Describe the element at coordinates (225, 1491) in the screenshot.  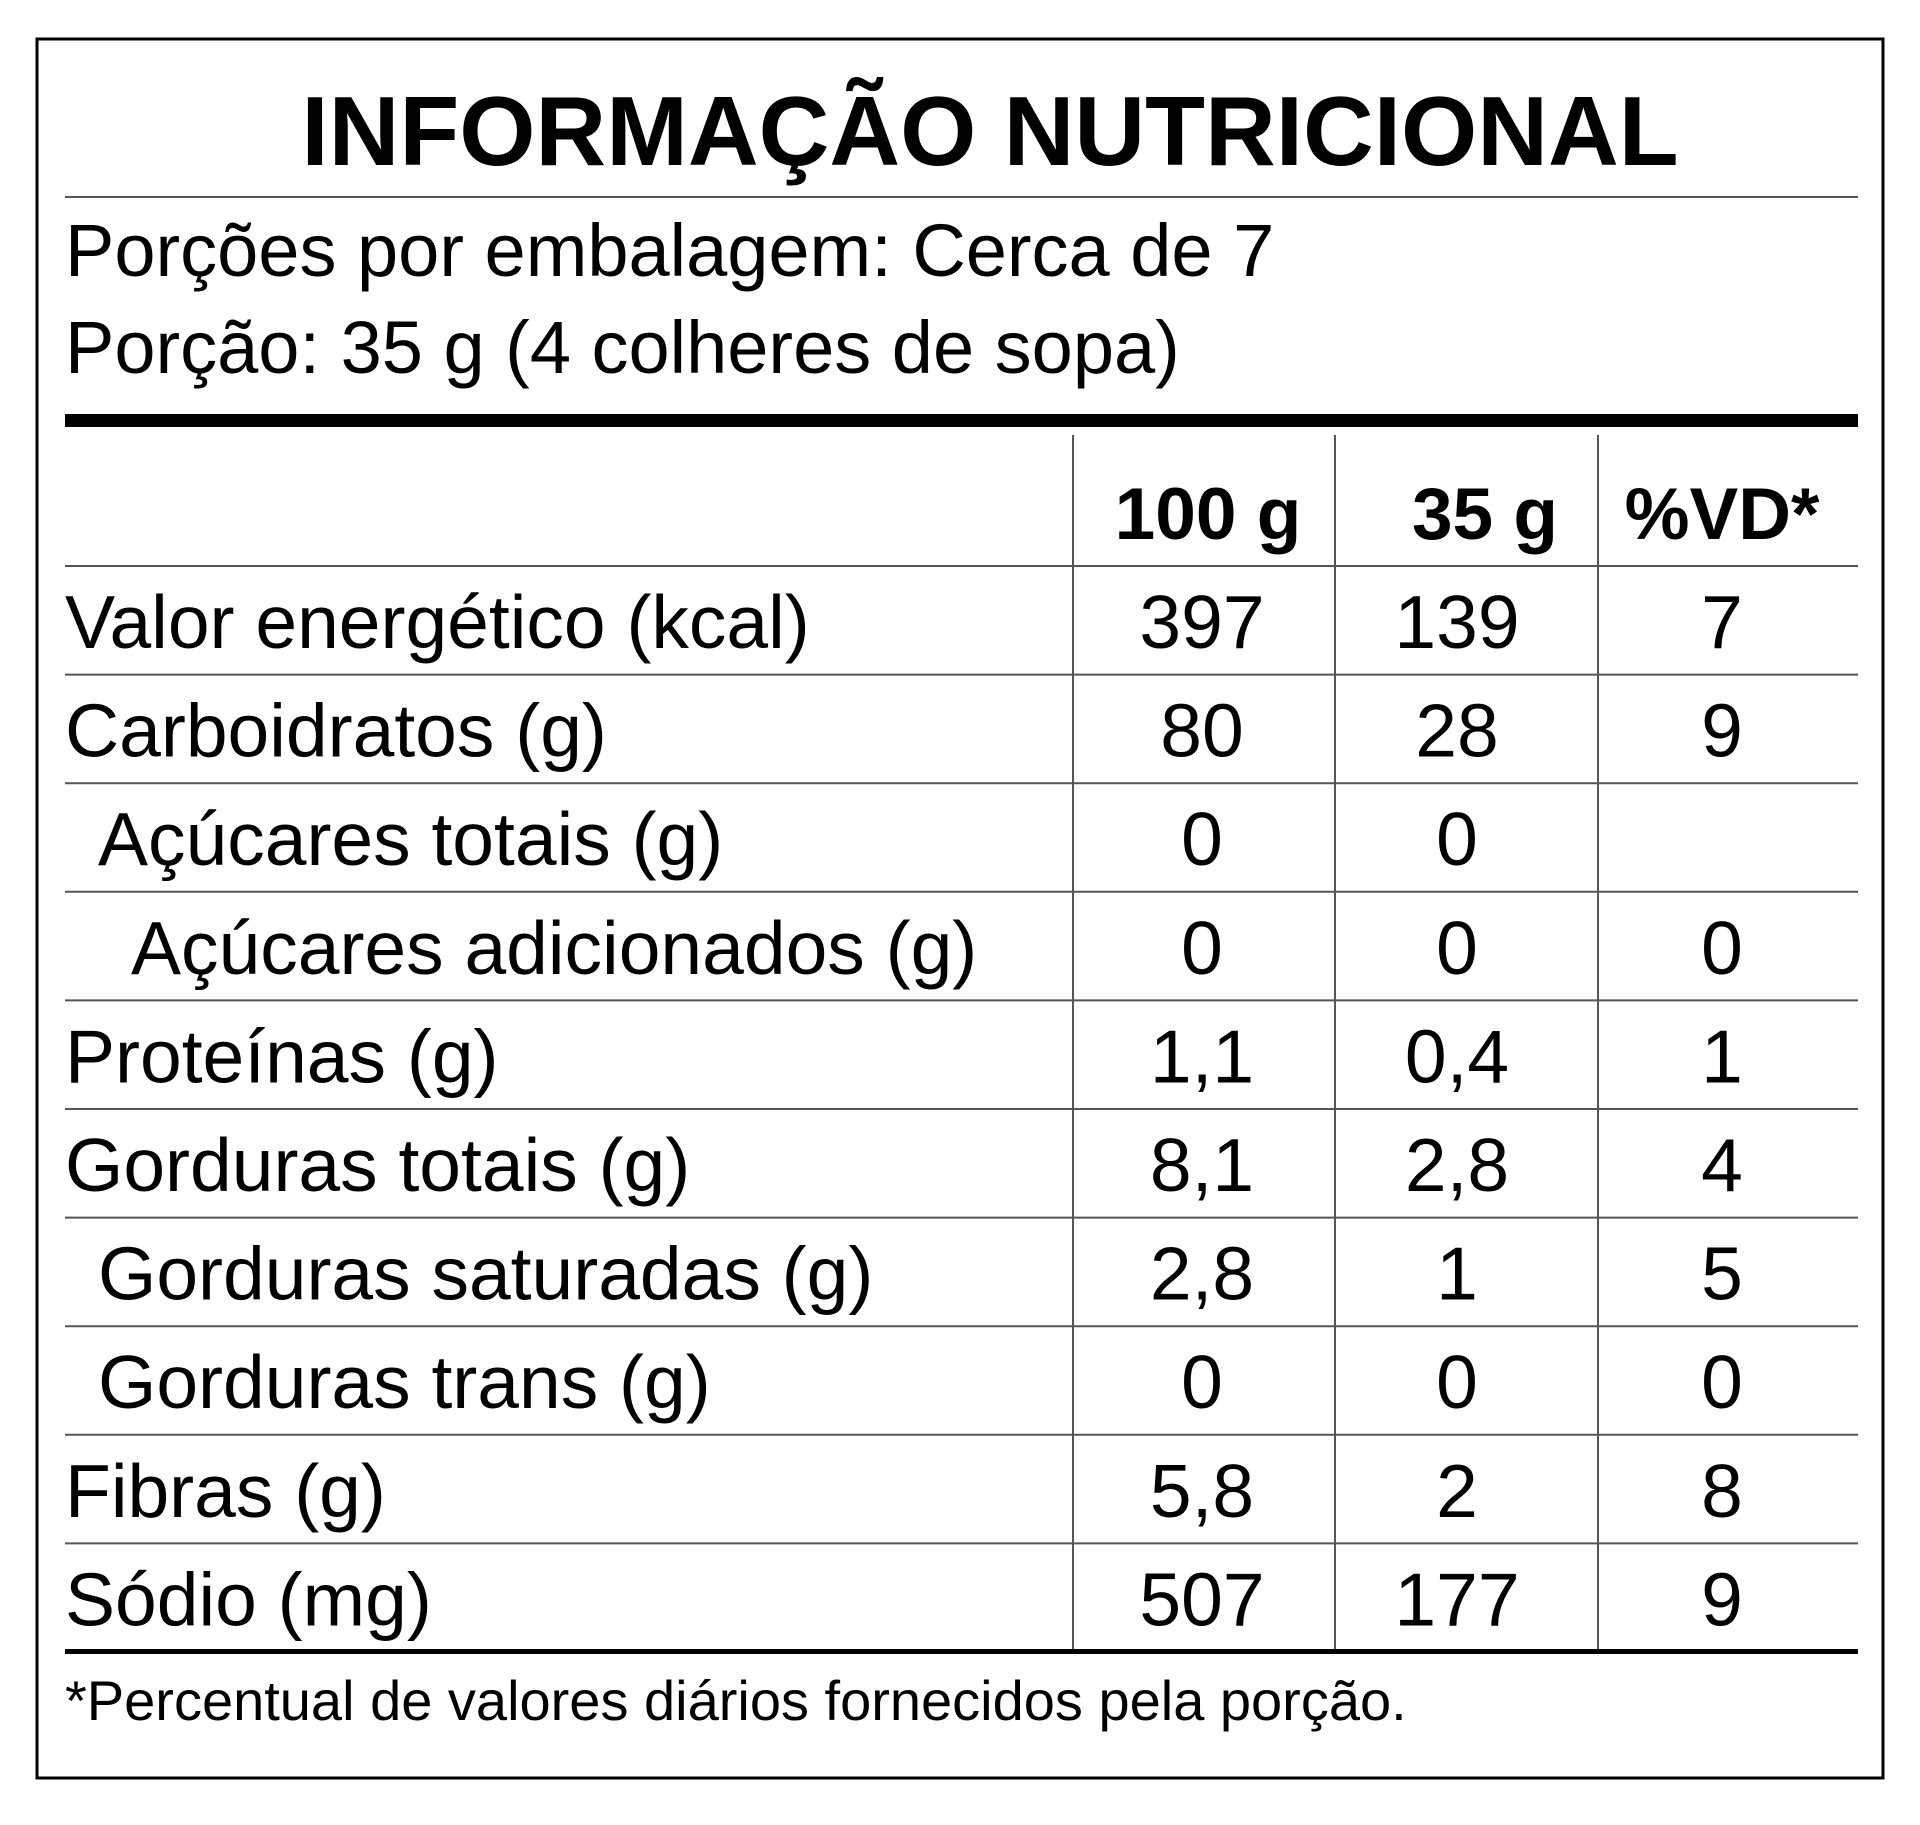
I see `nutrient-name: Fibras (g)` at that location.